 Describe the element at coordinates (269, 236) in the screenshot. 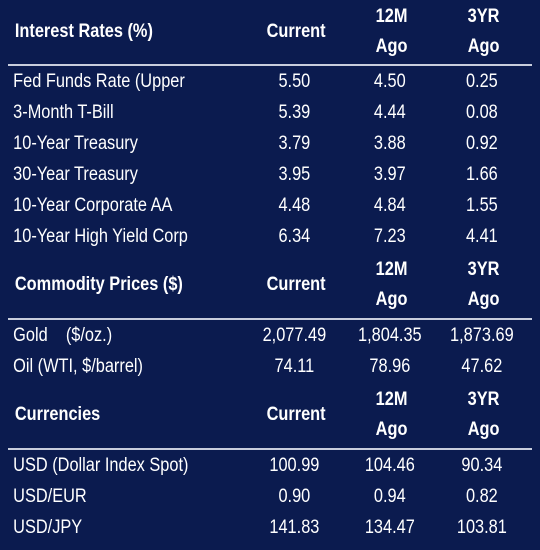

I see `table-row: 10-Year High Yield Corp 6.34 7.23 4.41` at that location.